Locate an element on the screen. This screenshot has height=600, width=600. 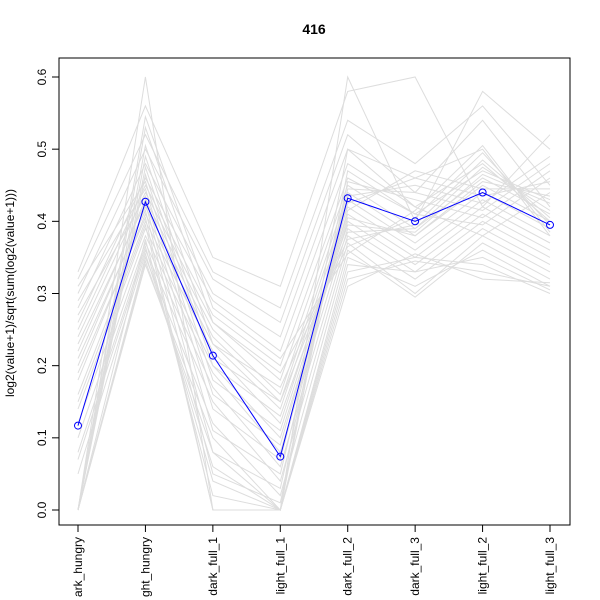
x-tick-label: light_full_1 is located at coordinates (280, 566).